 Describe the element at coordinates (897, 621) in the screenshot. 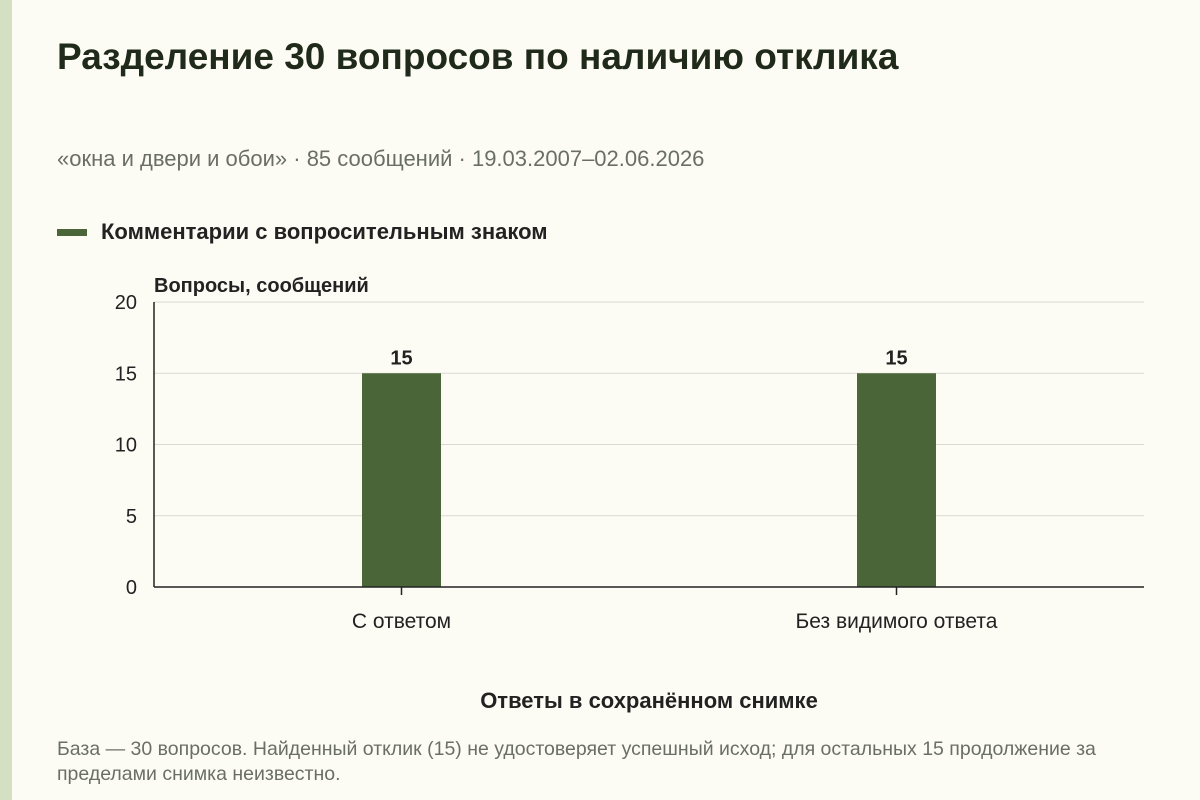

I see `x-tick-label: Без видимого ответа` at that location.